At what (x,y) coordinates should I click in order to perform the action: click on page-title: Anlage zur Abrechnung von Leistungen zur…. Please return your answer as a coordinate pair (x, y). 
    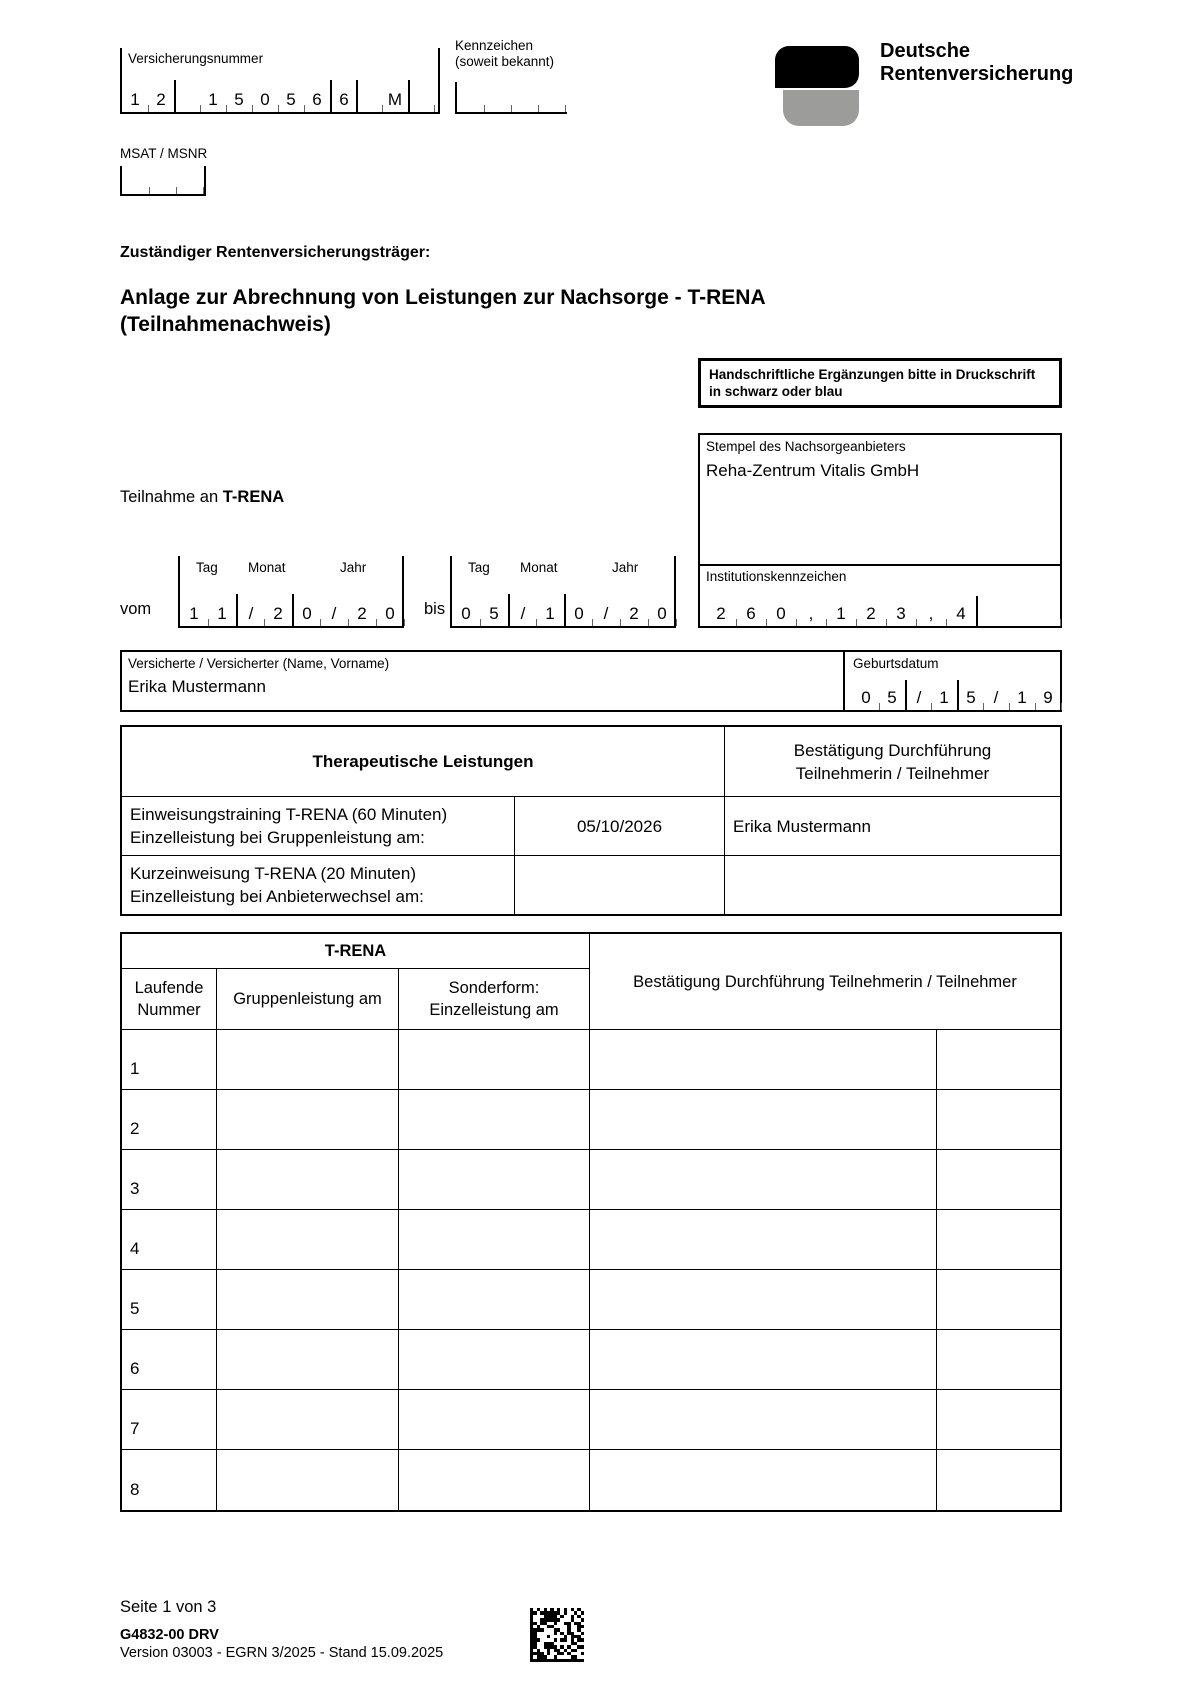
    Looking at the image, I should click on (443, 311).